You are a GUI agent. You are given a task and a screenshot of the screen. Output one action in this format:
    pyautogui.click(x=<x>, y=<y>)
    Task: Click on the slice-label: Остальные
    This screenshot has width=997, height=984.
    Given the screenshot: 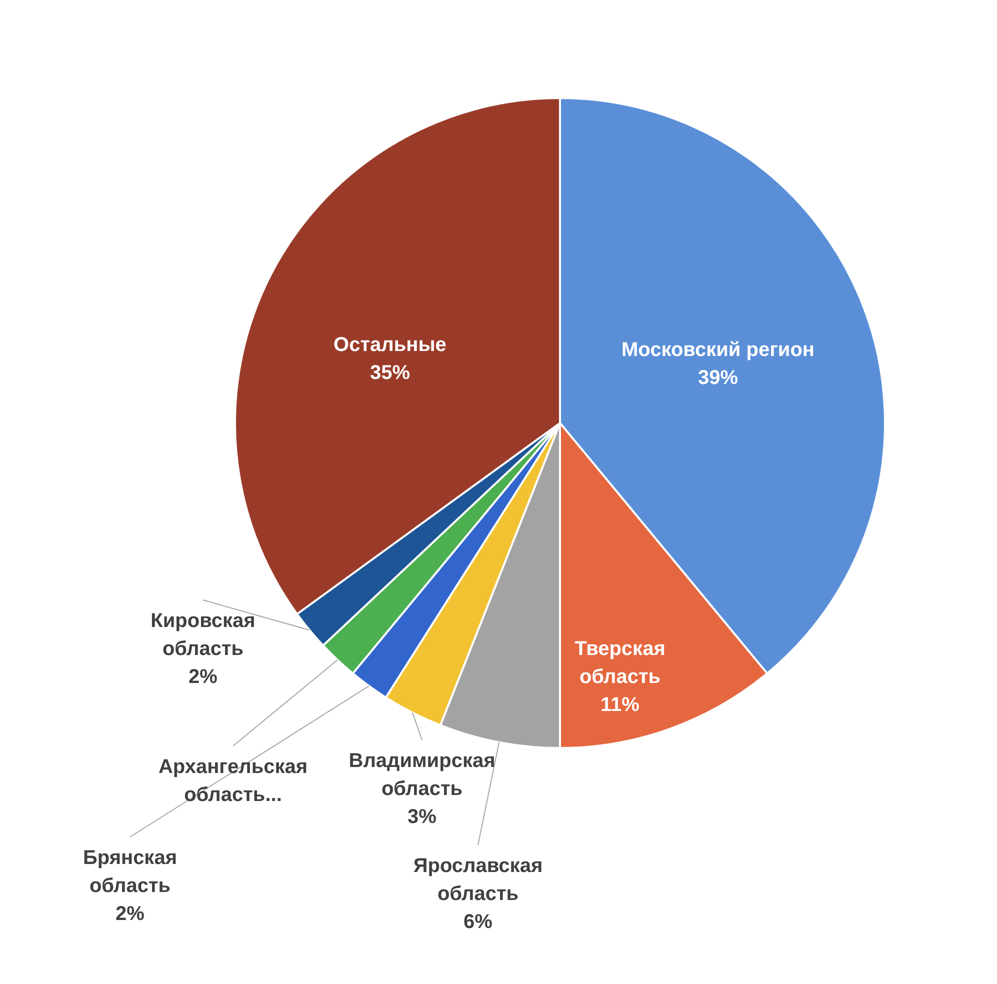 What is the action you would take?
    pyautogui.click(x=390, y=345)
    